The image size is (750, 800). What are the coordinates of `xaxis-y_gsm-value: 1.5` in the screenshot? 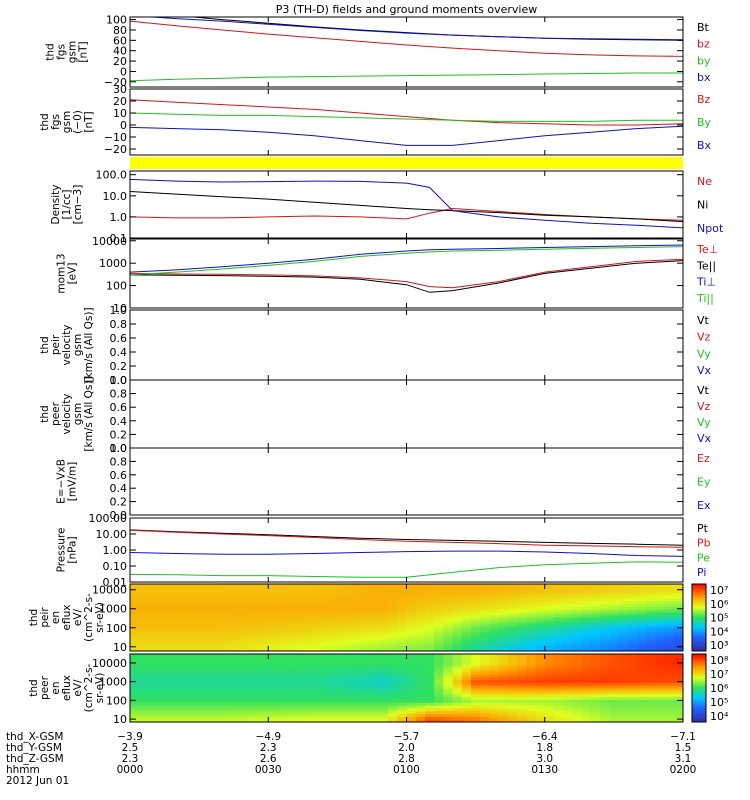 It's located at (683, 748).